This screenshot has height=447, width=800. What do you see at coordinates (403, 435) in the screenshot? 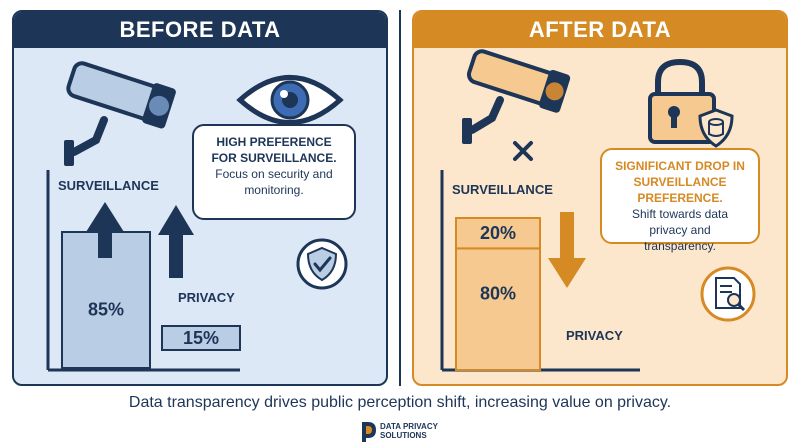
I see `logo-line2: SOLUTIONS` at bounding box center [403, 435].